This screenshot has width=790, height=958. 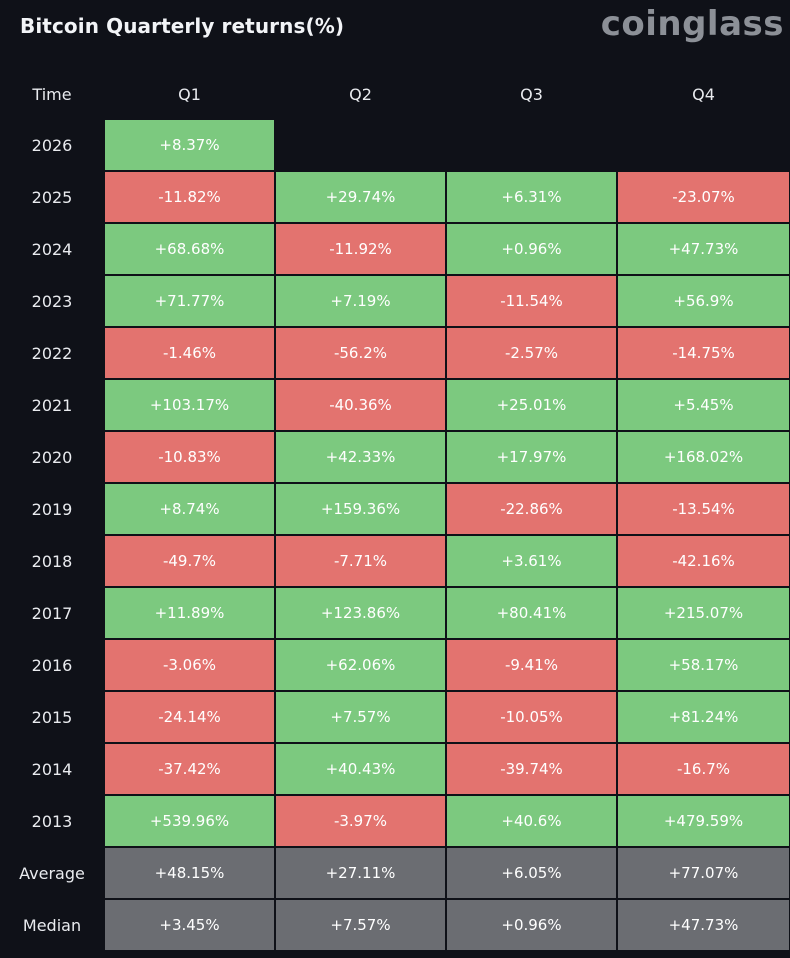 I want to click on return-cell-q4: -13.54%, so click(x=703, y=509).